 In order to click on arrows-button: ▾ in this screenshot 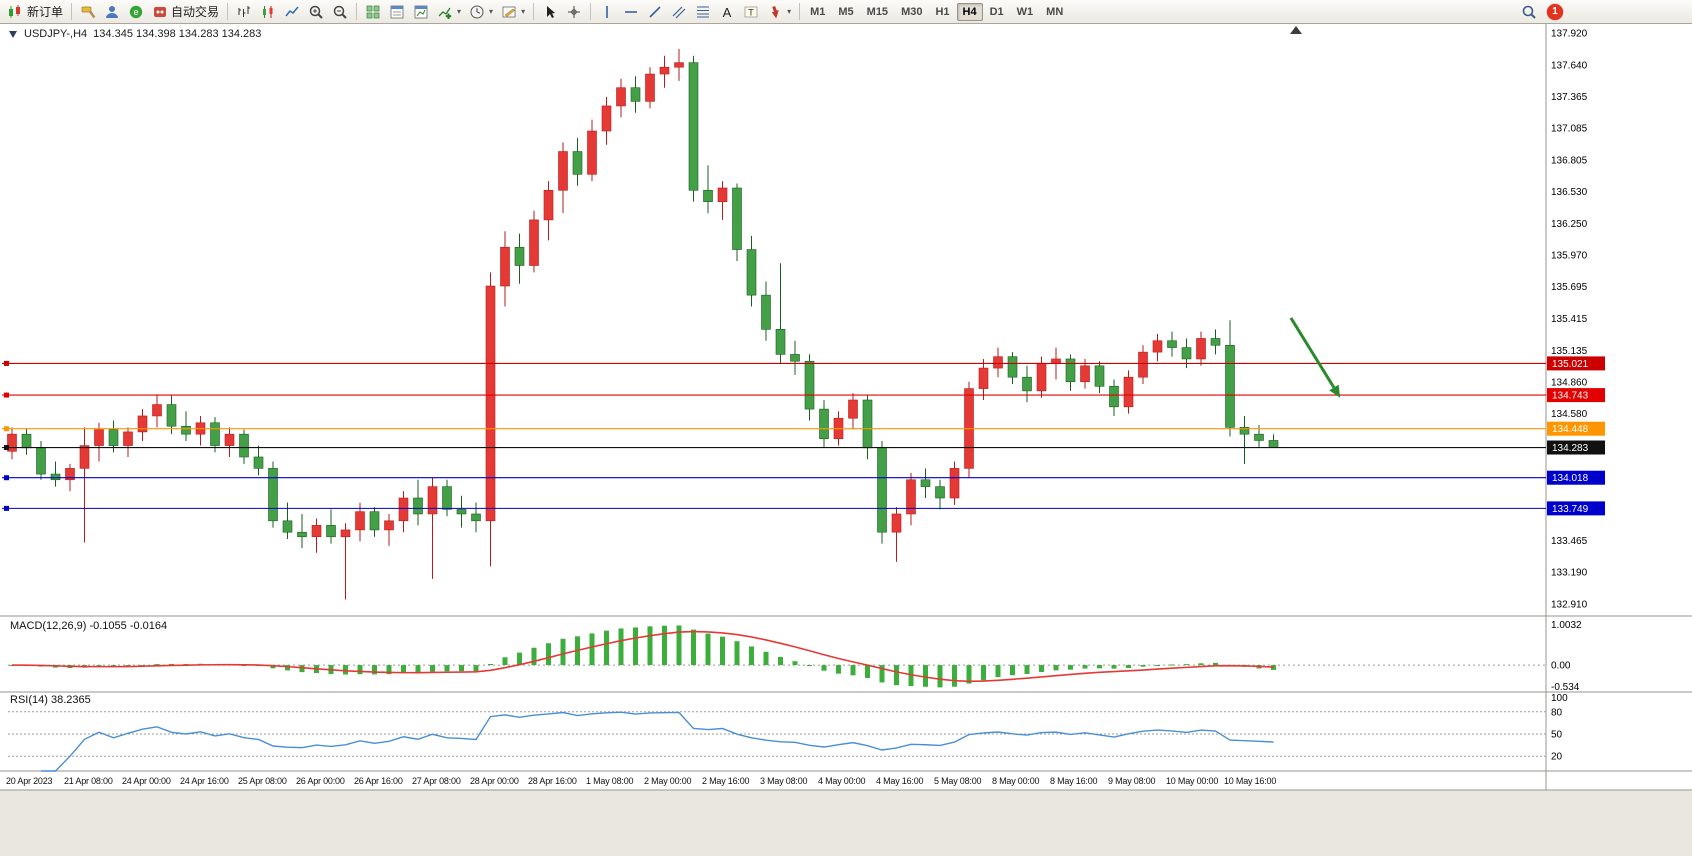, I will do `click(779, 12)`.